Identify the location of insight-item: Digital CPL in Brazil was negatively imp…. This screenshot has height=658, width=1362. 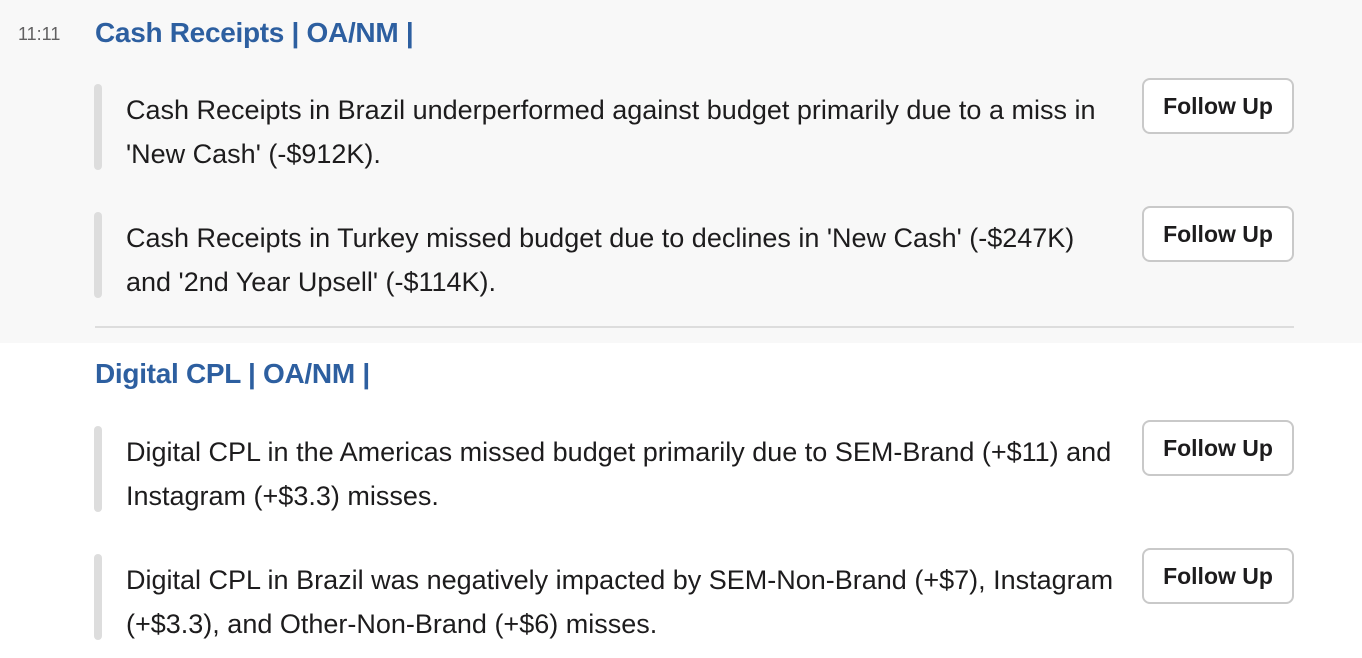
(694, 594).